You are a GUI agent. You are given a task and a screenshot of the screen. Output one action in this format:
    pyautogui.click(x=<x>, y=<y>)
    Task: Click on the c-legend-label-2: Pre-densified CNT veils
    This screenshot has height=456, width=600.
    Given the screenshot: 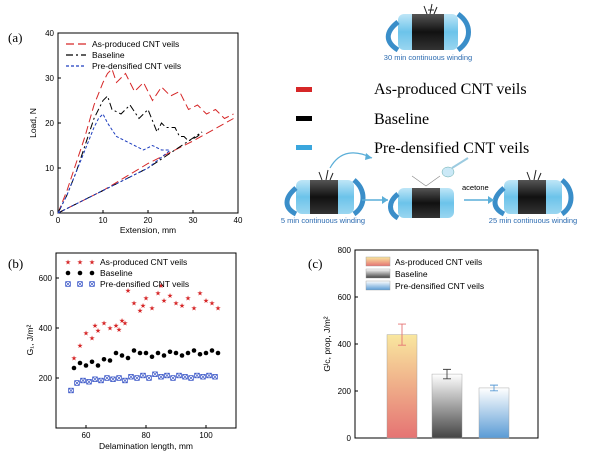 What is the action you would take?
    pyautogui.click(x=439, y=286)
    